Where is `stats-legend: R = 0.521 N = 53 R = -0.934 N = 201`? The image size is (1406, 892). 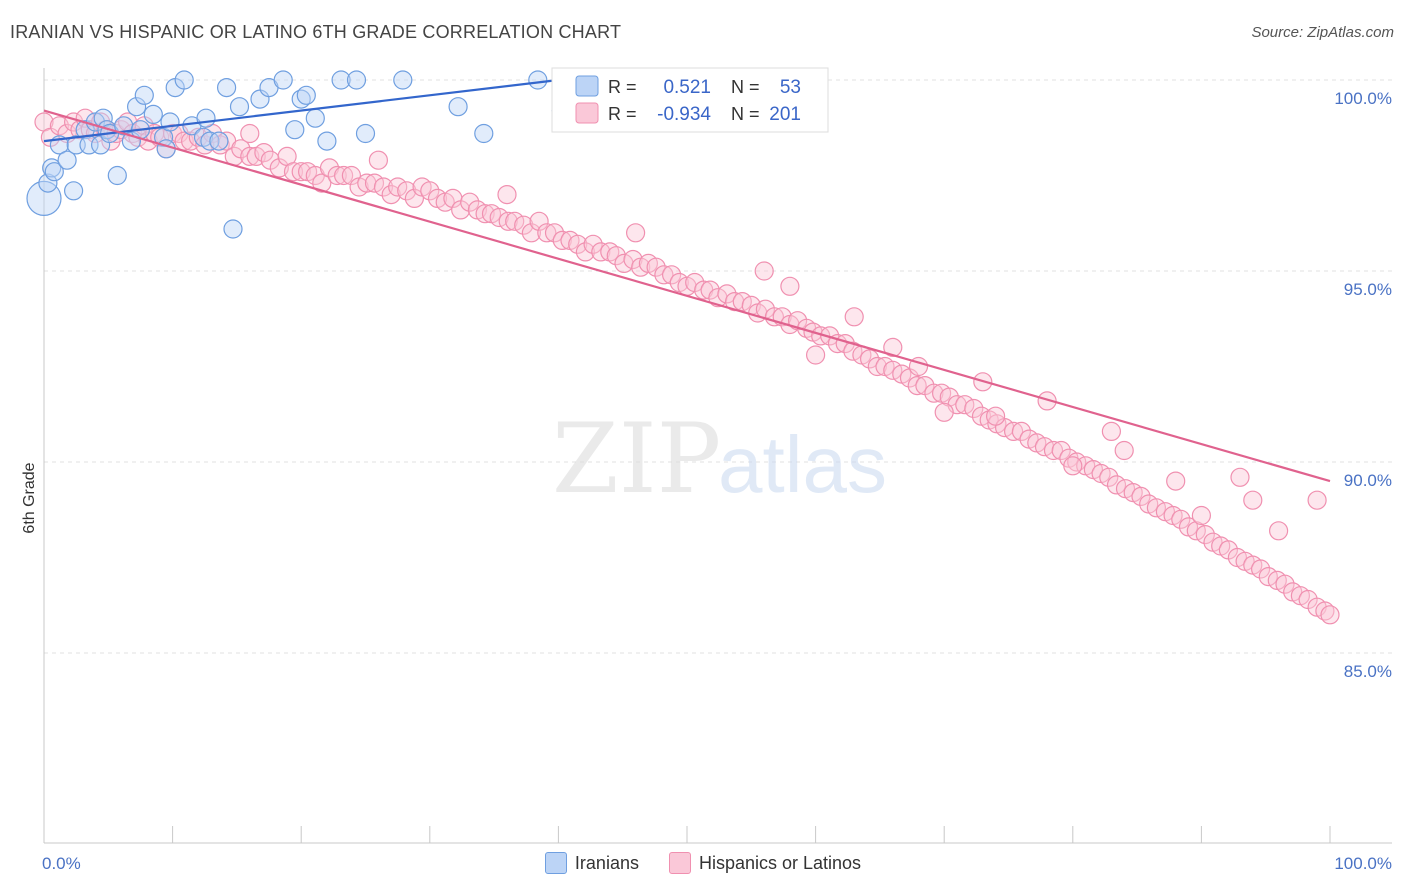 stats-legend: R = 0.521 N = 53 R = -0.934 N = 201 is located at coordinates (690, 100).